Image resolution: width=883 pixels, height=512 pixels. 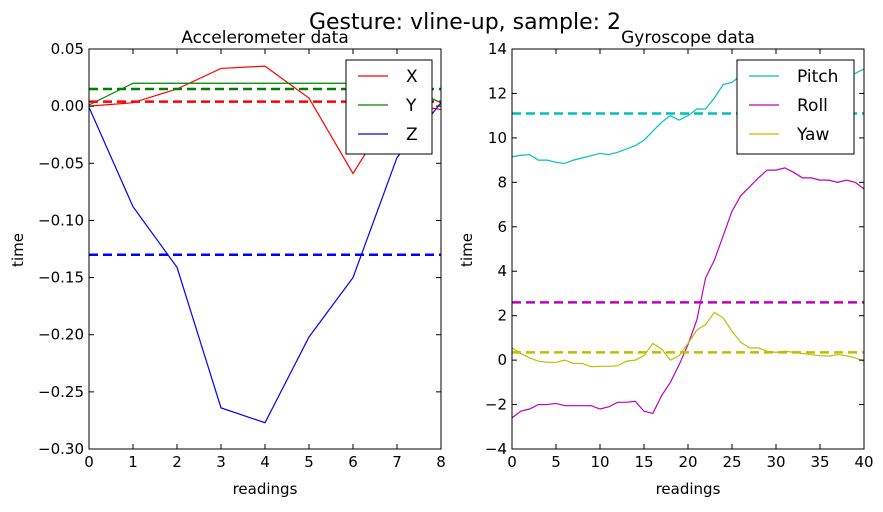 What do you see at coordinates (496, 449) in the screenshot?
I see `y-tick-label: −4` at bounding box center [496, 449].